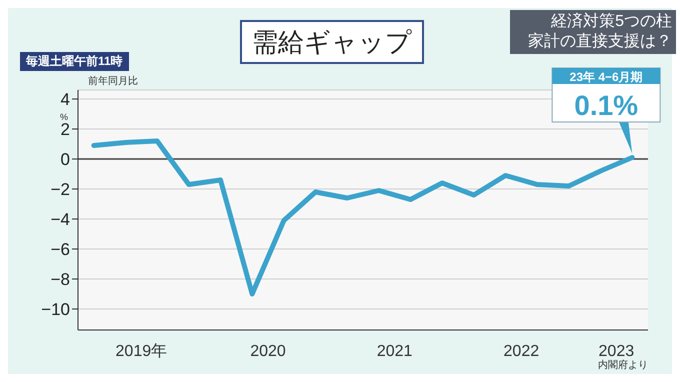  I want to click on y-tick-label: −6, so click(60, 250).